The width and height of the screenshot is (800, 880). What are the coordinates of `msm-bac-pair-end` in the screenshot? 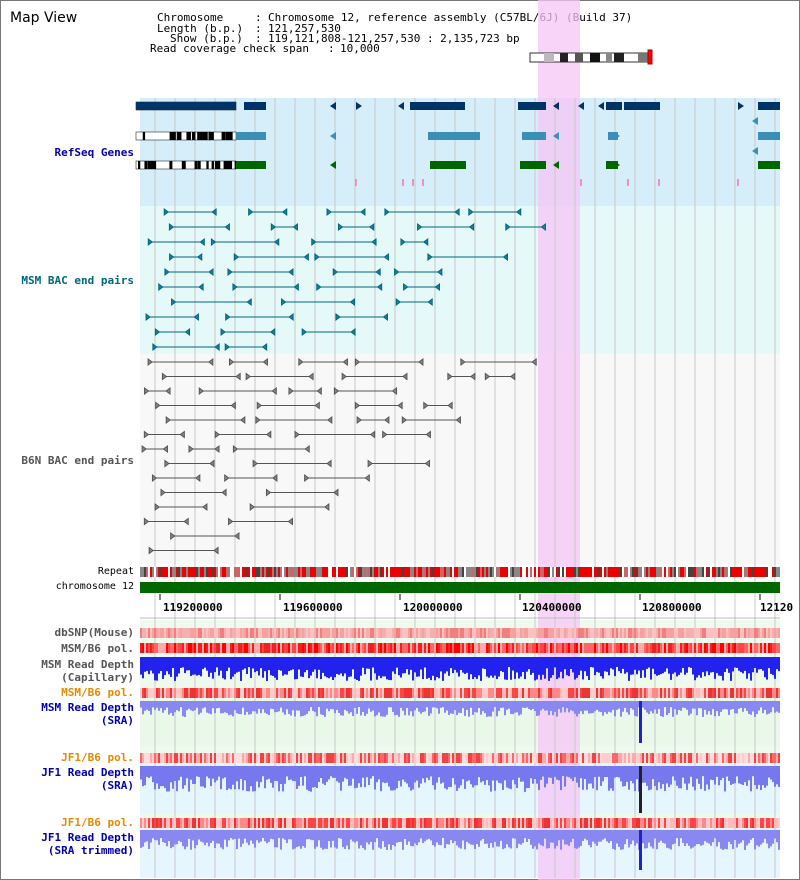 It's located at (508, 227).